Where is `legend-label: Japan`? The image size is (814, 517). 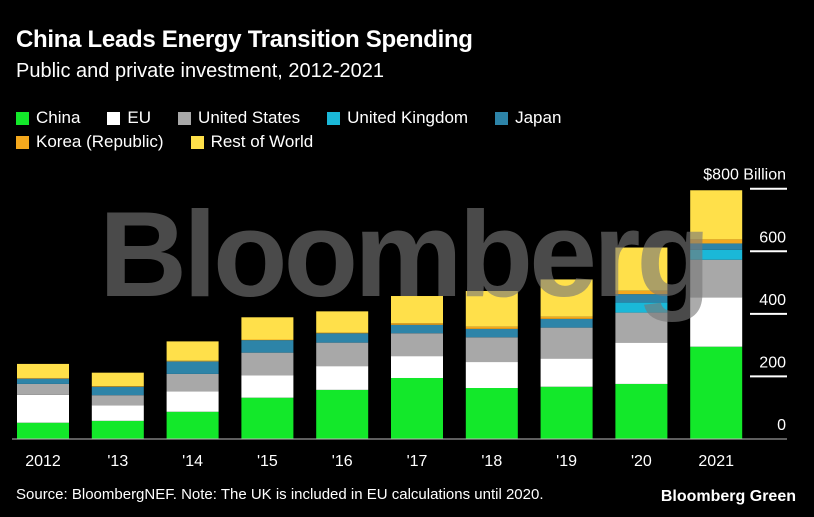
legend-label: Japan is located at coordinates (538, 117).